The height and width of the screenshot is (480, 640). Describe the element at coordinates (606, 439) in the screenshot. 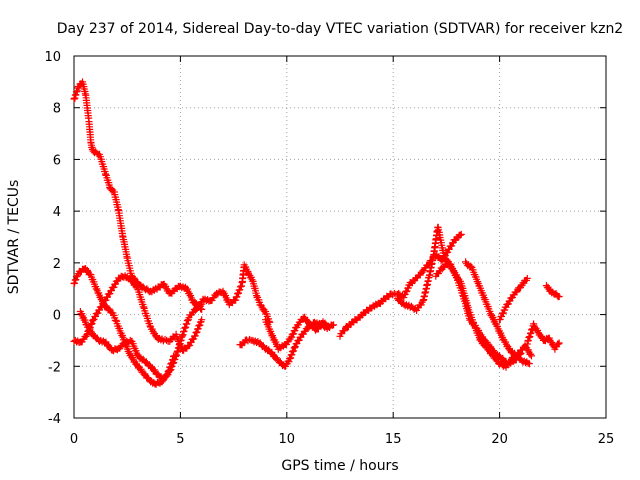

I see `x-tick-label-5: 25` at that location.